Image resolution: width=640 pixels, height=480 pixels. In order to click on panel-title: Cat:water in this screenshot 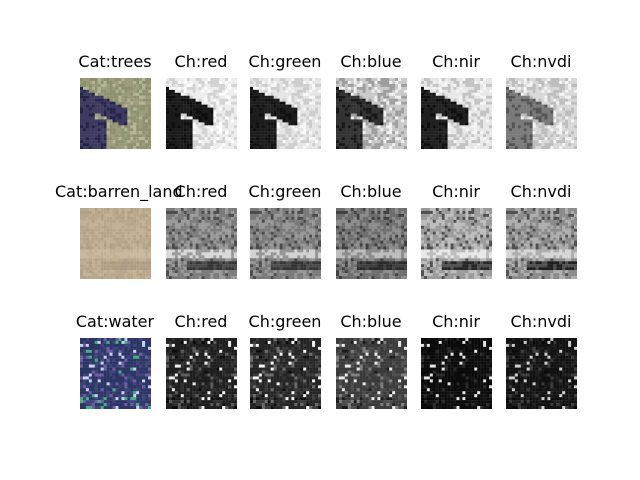, I will do `click(115, 321)`.